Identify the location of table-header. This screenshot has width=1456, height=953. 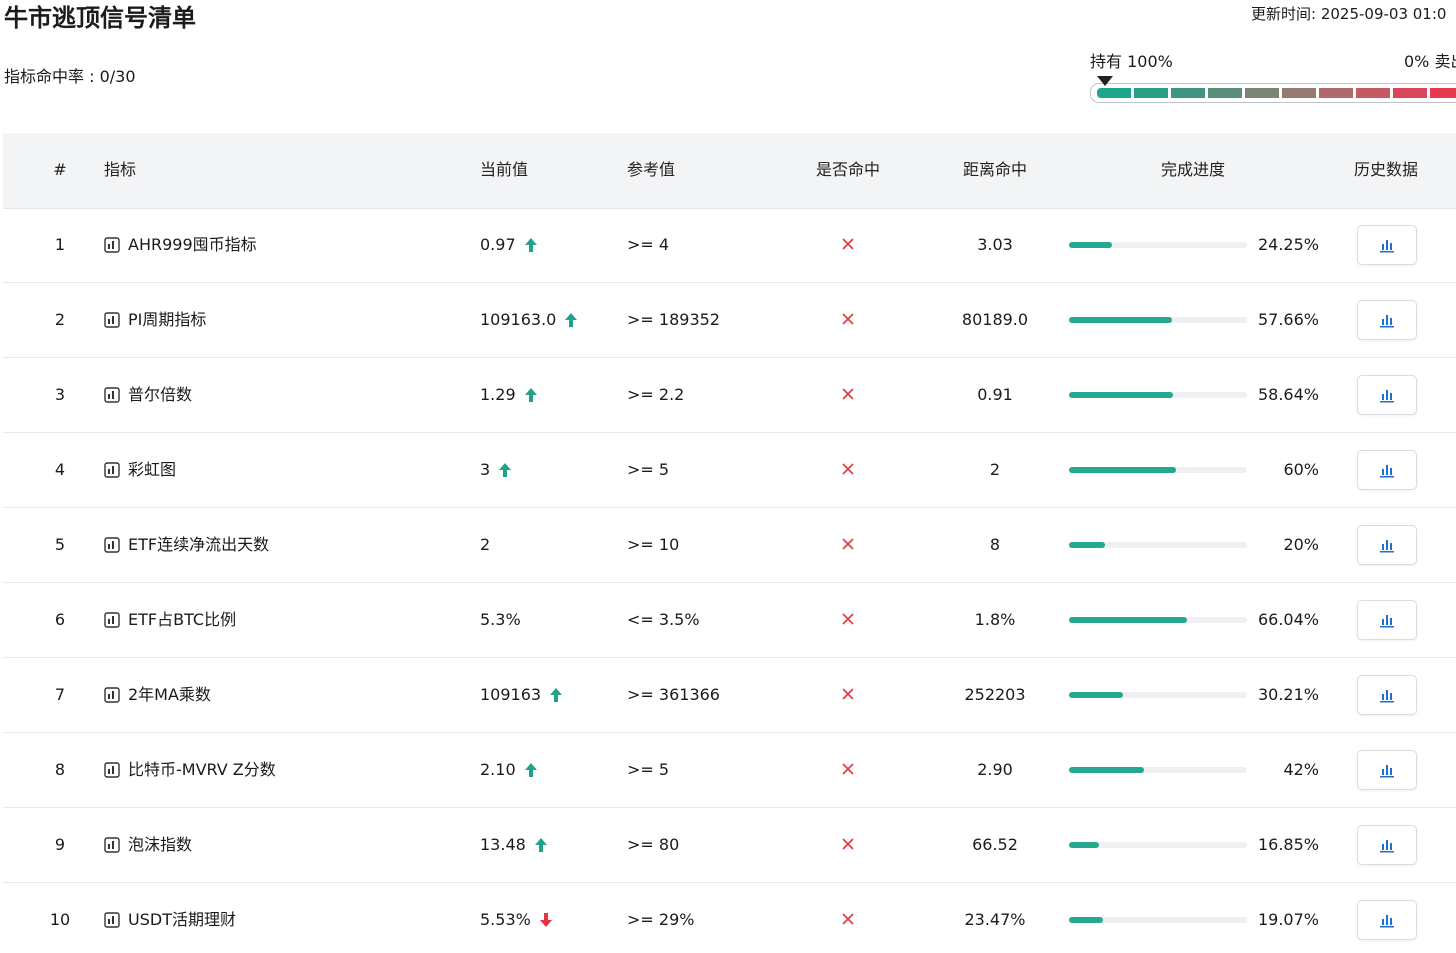
(729, 171).